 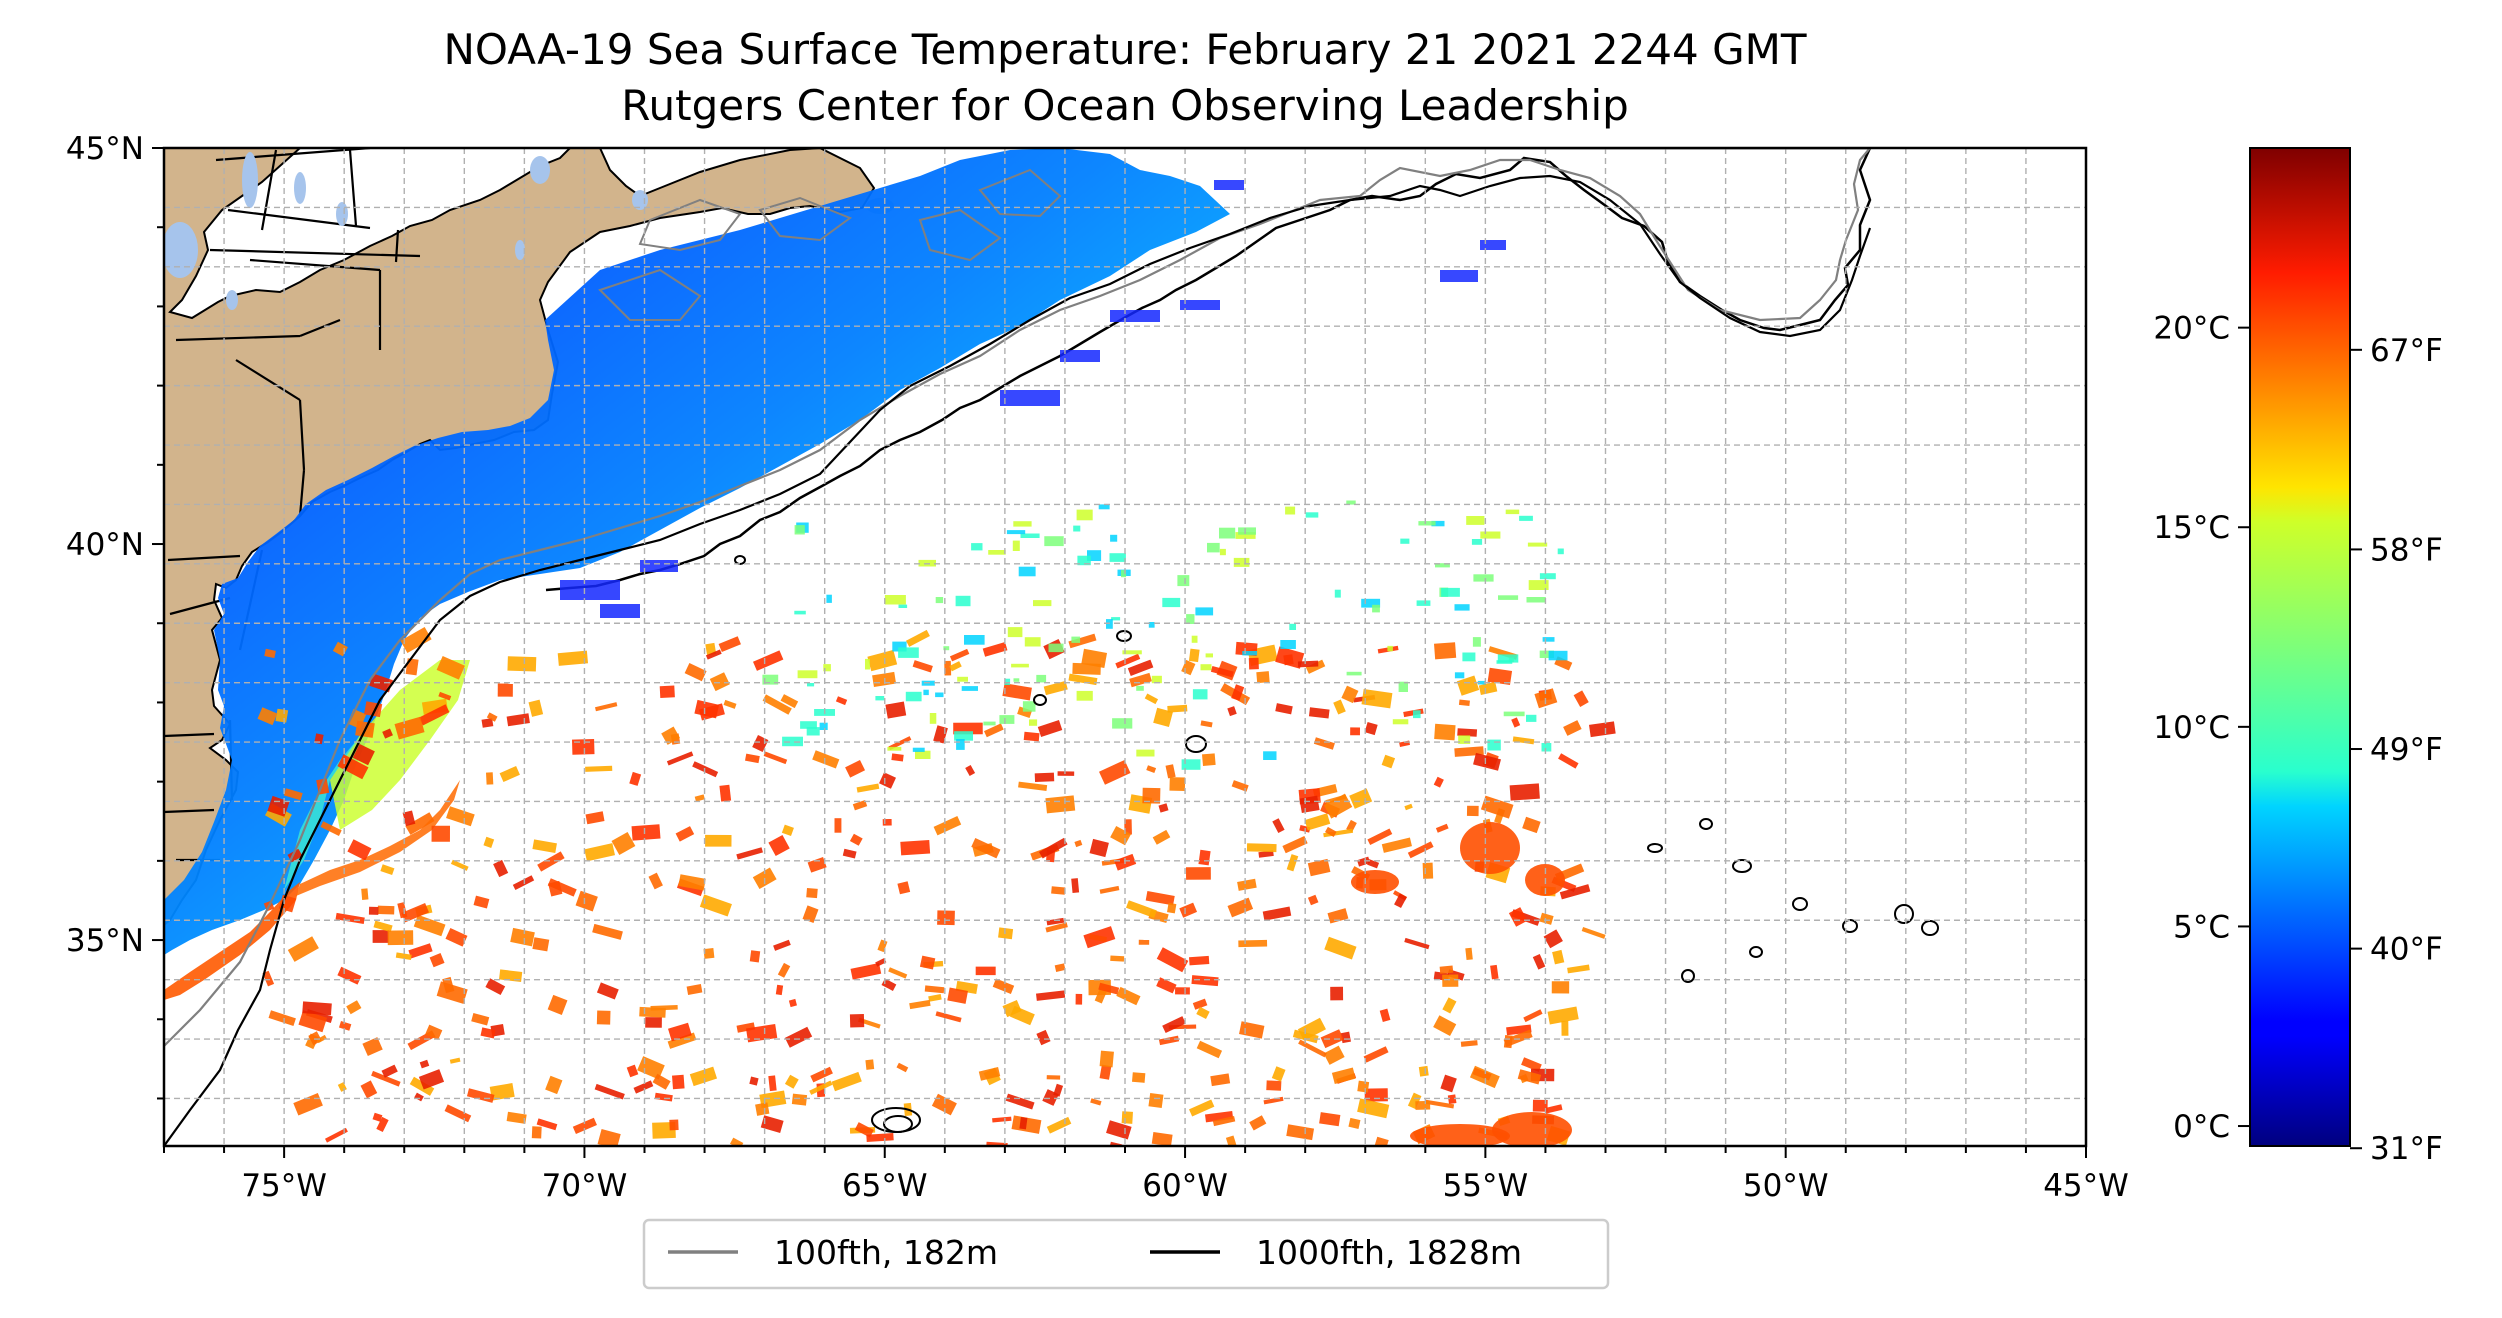 I want to click on fahrenheit-tick-label: 31°F, so click(x=2406, y=1149).